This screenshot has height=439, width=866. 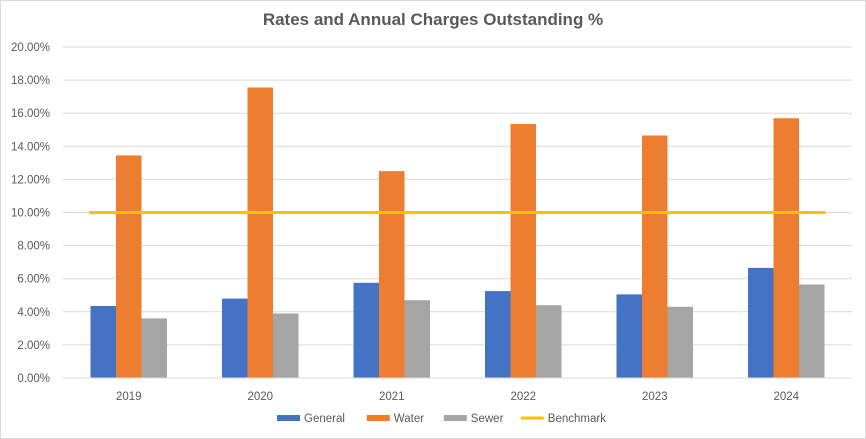 I want to click on y-tick-label: 18.00%, so click(x=30, y=81).